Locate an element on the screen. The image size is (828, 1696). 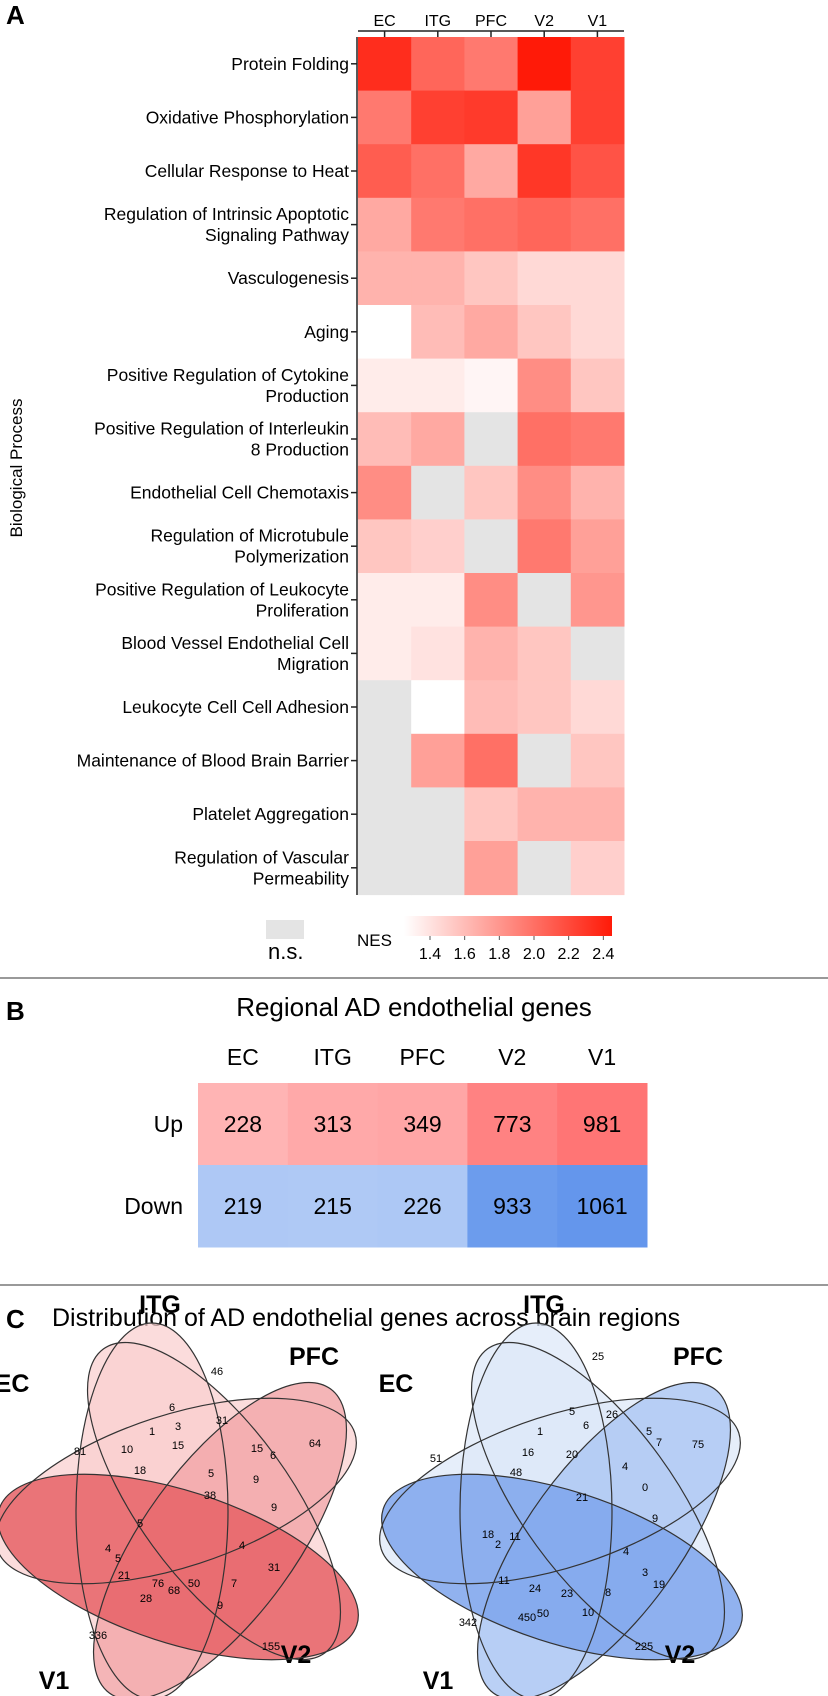
heatmap-row-label: Endothelial Cell Chemotaxis is located at coordinates (239, 493).